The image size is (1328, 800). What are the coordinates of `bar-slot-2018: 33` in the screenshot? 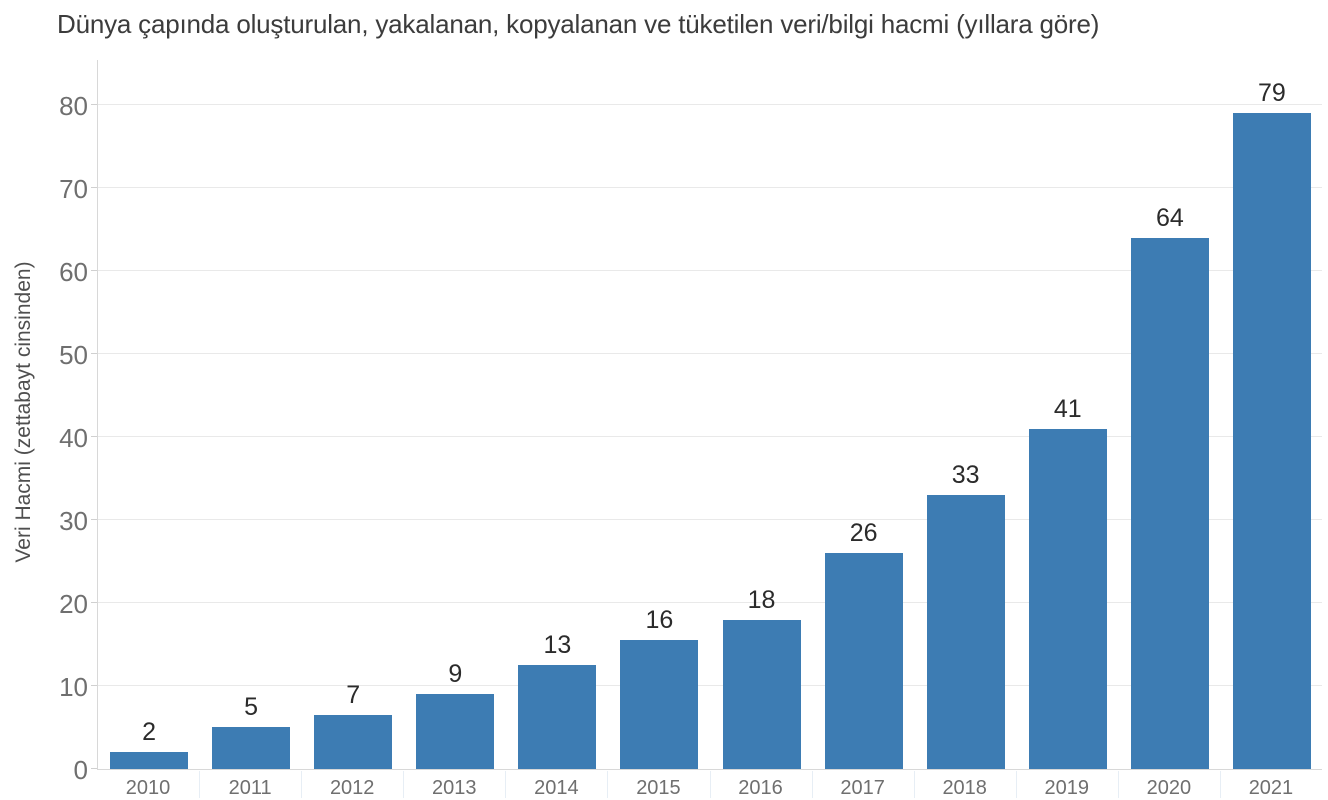 It's located at (966, 414).